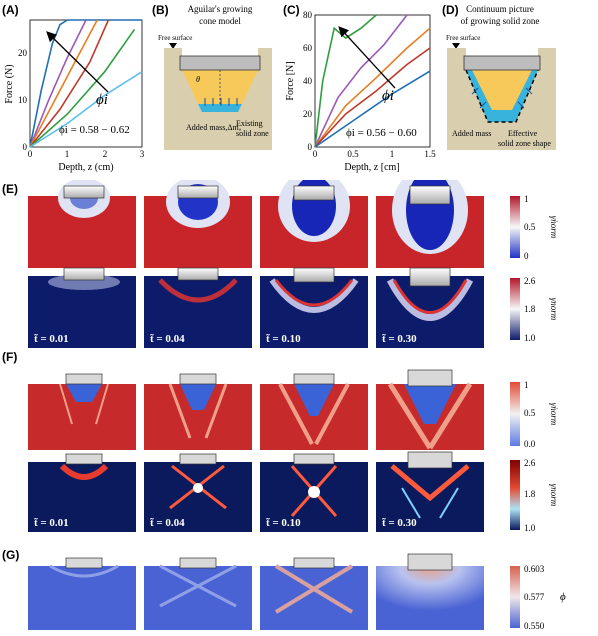 Image resolution: width=598 pixels, height=636 pixels. Describe the element at coordinates (526, 256) in the screenshot. I see `colorbar-tick: 0` at that location.